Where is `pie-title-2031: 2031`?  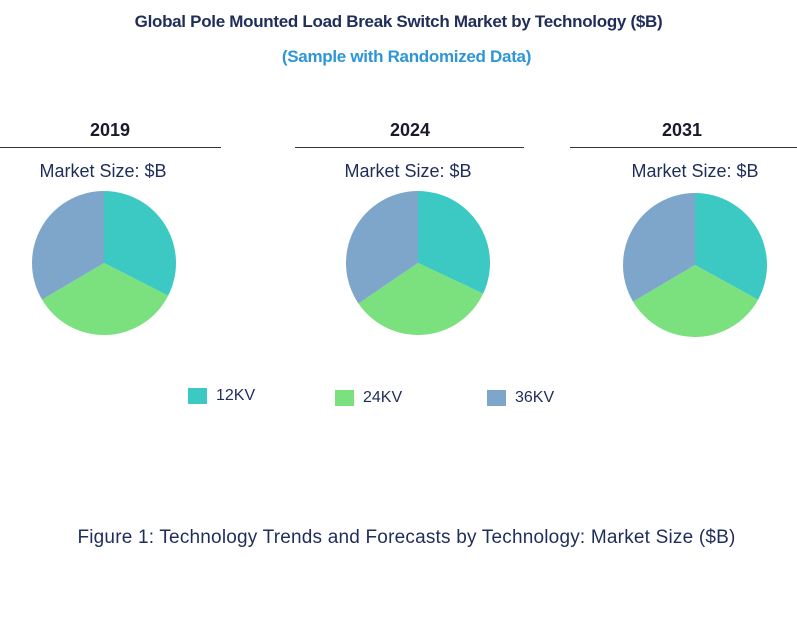
pie-title-2031: 2031 is located at coordinates (682, 130).